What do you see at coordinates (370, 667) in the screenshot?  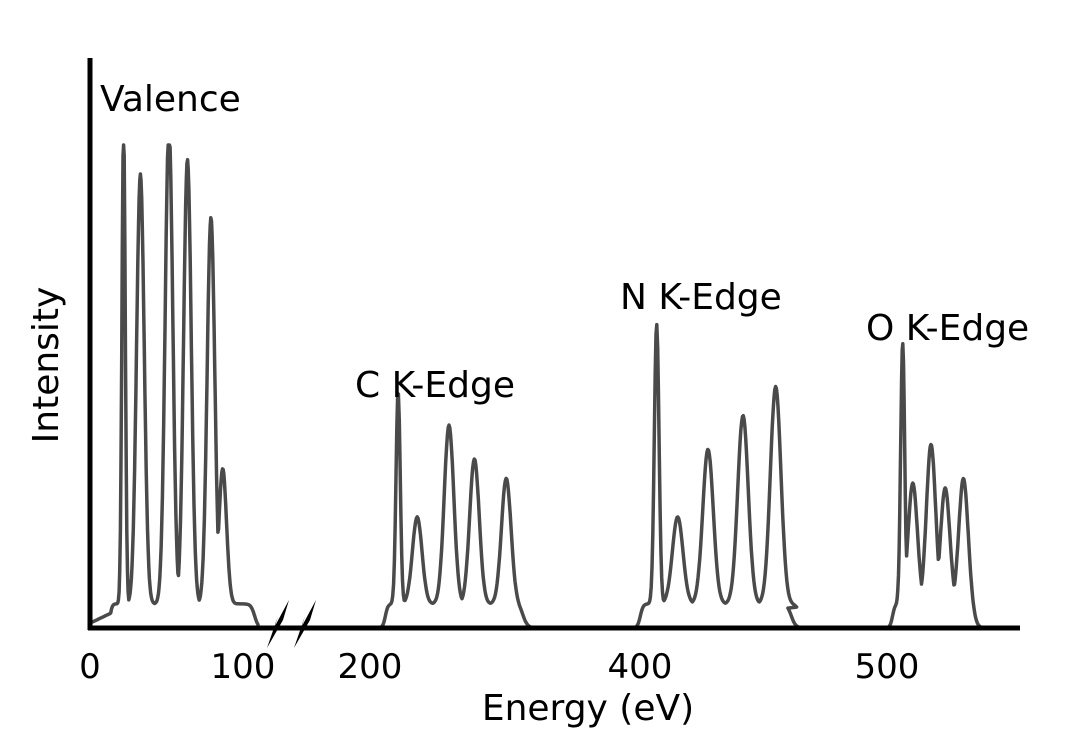 I see `x-tick-label-200: 200` at bounding box center [370, 667].